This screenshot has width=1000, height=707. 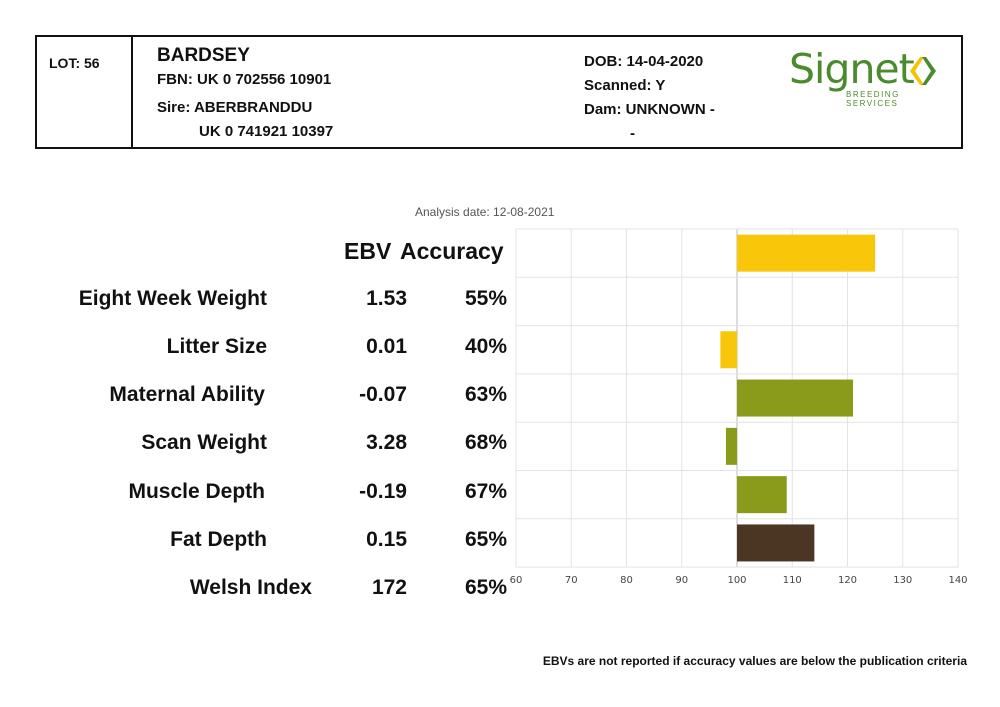 I want to click on analysis-date: Analysis date: 12-08-2021, so click(x=485, y=212).